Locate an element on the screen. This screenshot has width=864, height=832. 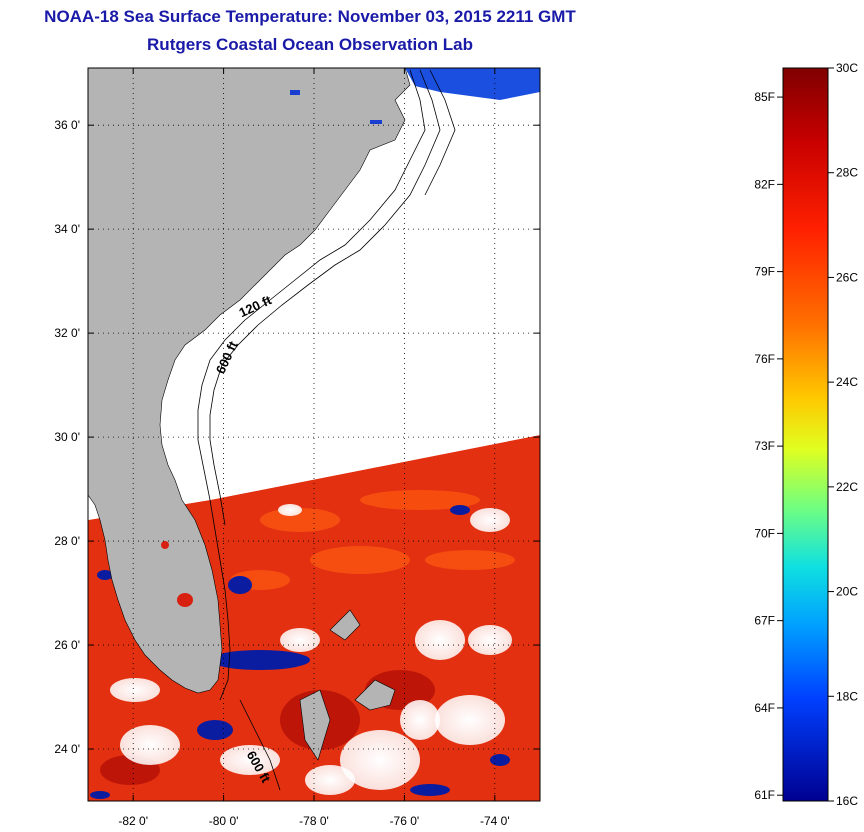
lat-tick-label: 26 0' is located at coordinates (67, 645).